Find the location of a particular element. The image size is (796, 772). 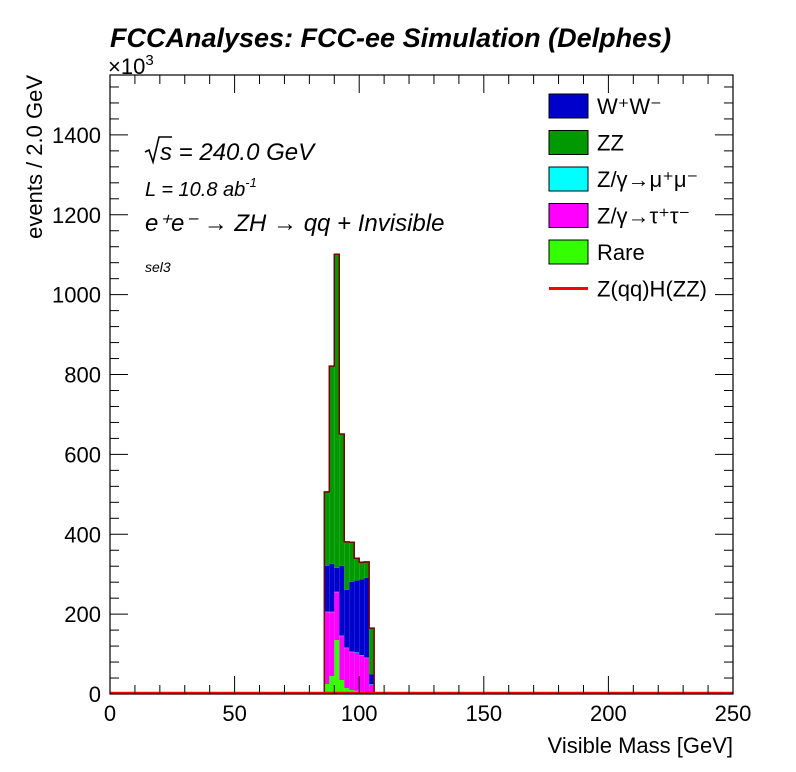

y-tick-label: 600 is located at coordinates (82, 454).